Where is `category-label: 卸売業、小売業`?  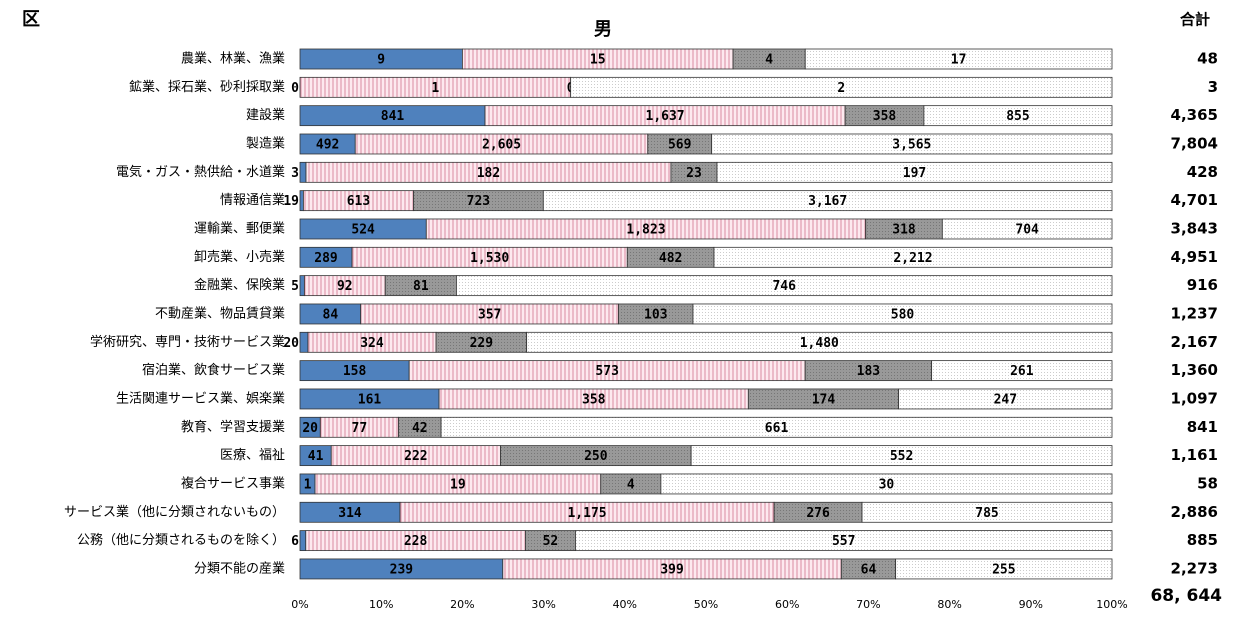 category-label: 卸売業、小売業 is located at coordinates (239, 257).